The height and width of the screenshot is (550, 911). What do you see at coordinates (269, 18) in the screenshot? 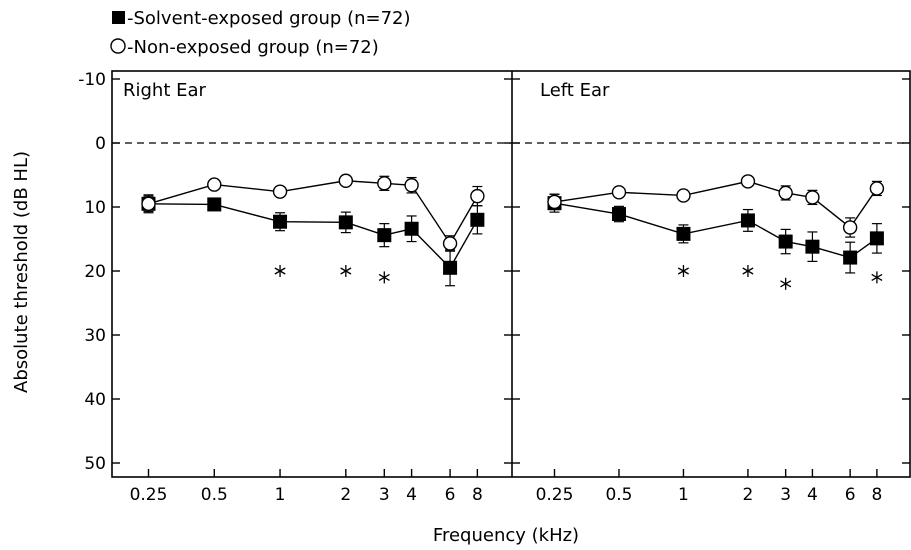
I see `legend-label-solvent-exposed: -Solvent-exposed group (n=72)` at bounding box center [269, 18].